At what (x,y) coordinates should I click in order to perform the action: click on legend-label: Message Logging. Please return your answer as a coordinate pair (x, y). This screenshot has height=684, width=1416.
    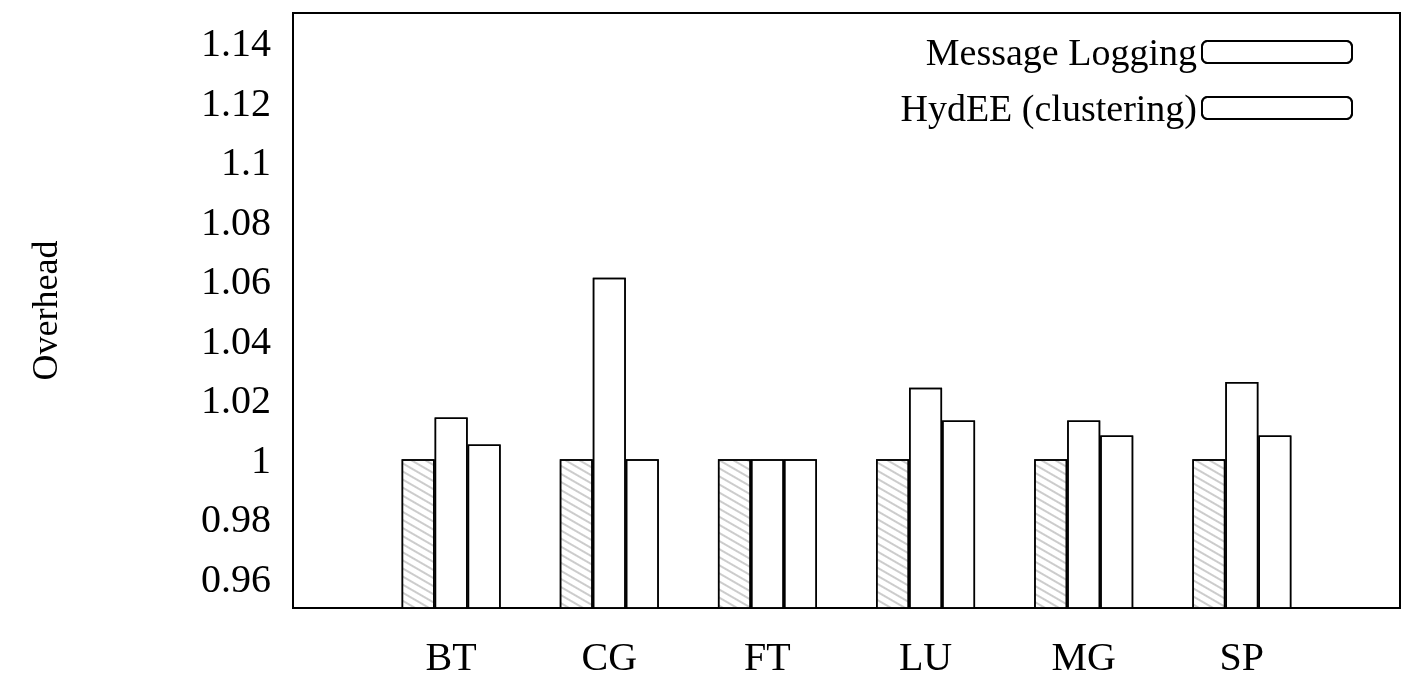
    Looking at the image, I should click on (1061, 52).